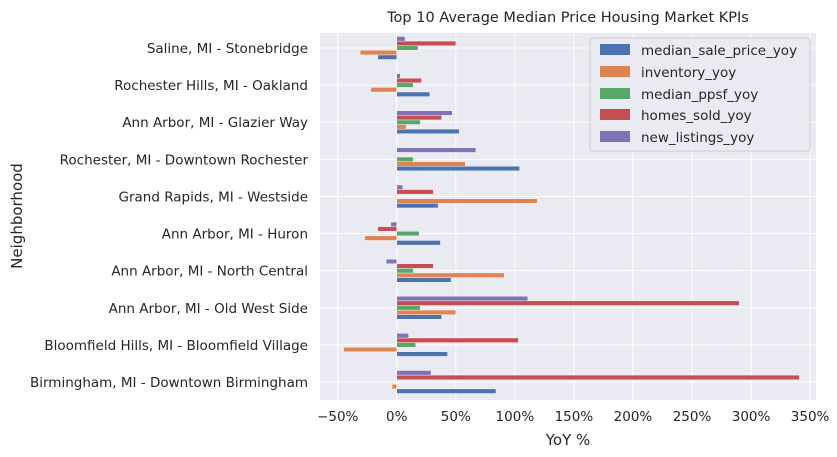 The width and height of the screenshot is (837, 457). What do you see at coordinates (633, 417) in the screenshot?
I see `x-tick-label: 200%` at bounding box center [633, 417].